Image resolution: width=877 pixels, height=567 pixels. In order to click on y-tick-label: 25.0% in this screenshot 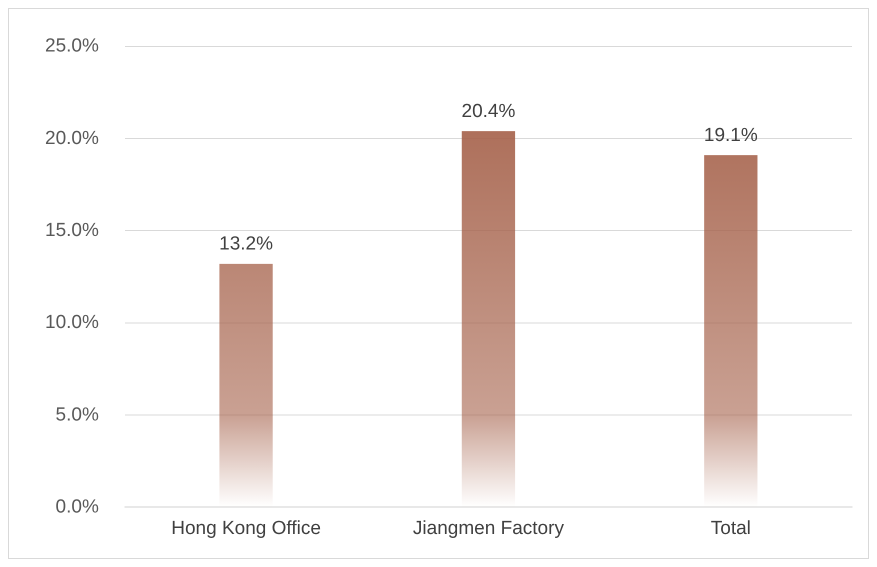, I will do `click(72, 46)`.